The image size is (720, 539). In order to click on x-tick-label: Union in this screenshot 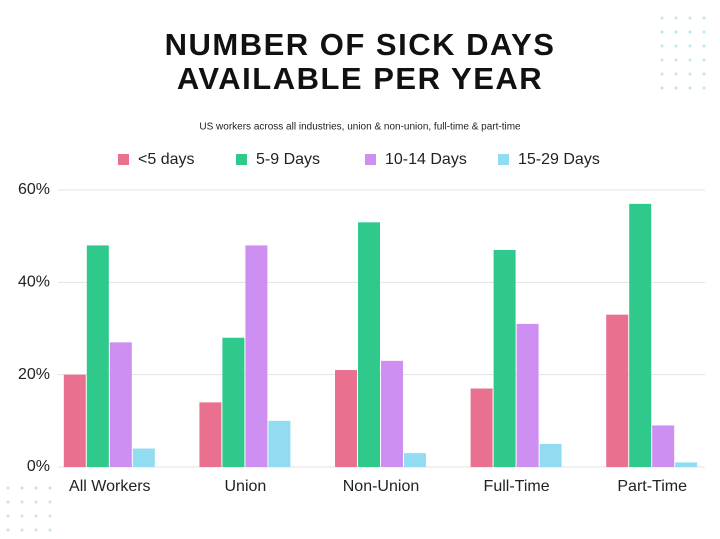, I will do `click(245, 486)`.